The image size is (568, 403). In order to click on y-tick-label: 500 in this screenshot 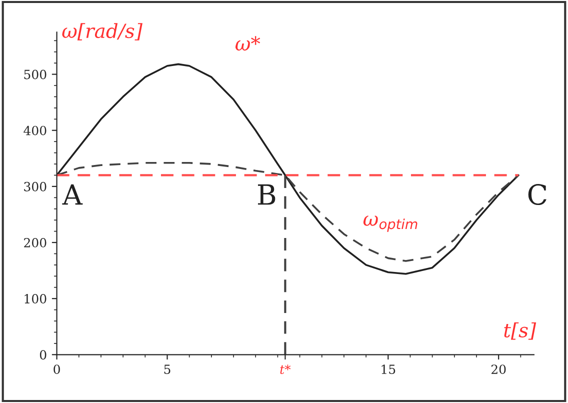, I will do `click(35, 75)`.